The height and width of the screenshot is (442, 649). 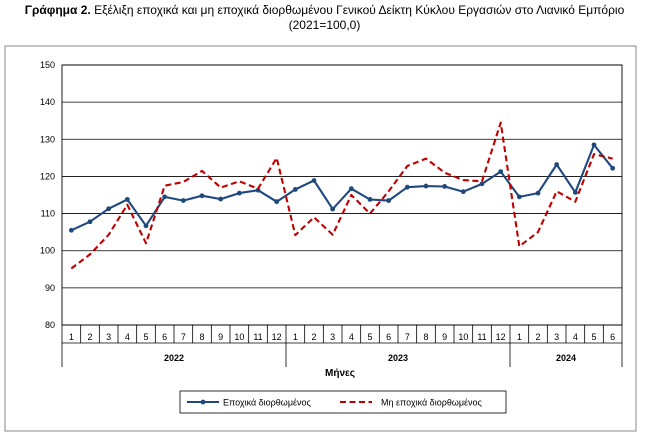 What do you see at coordinates (47, 251) in the screenshot?
I see `y-tick-label: 100` at bounding box center [47, 251].